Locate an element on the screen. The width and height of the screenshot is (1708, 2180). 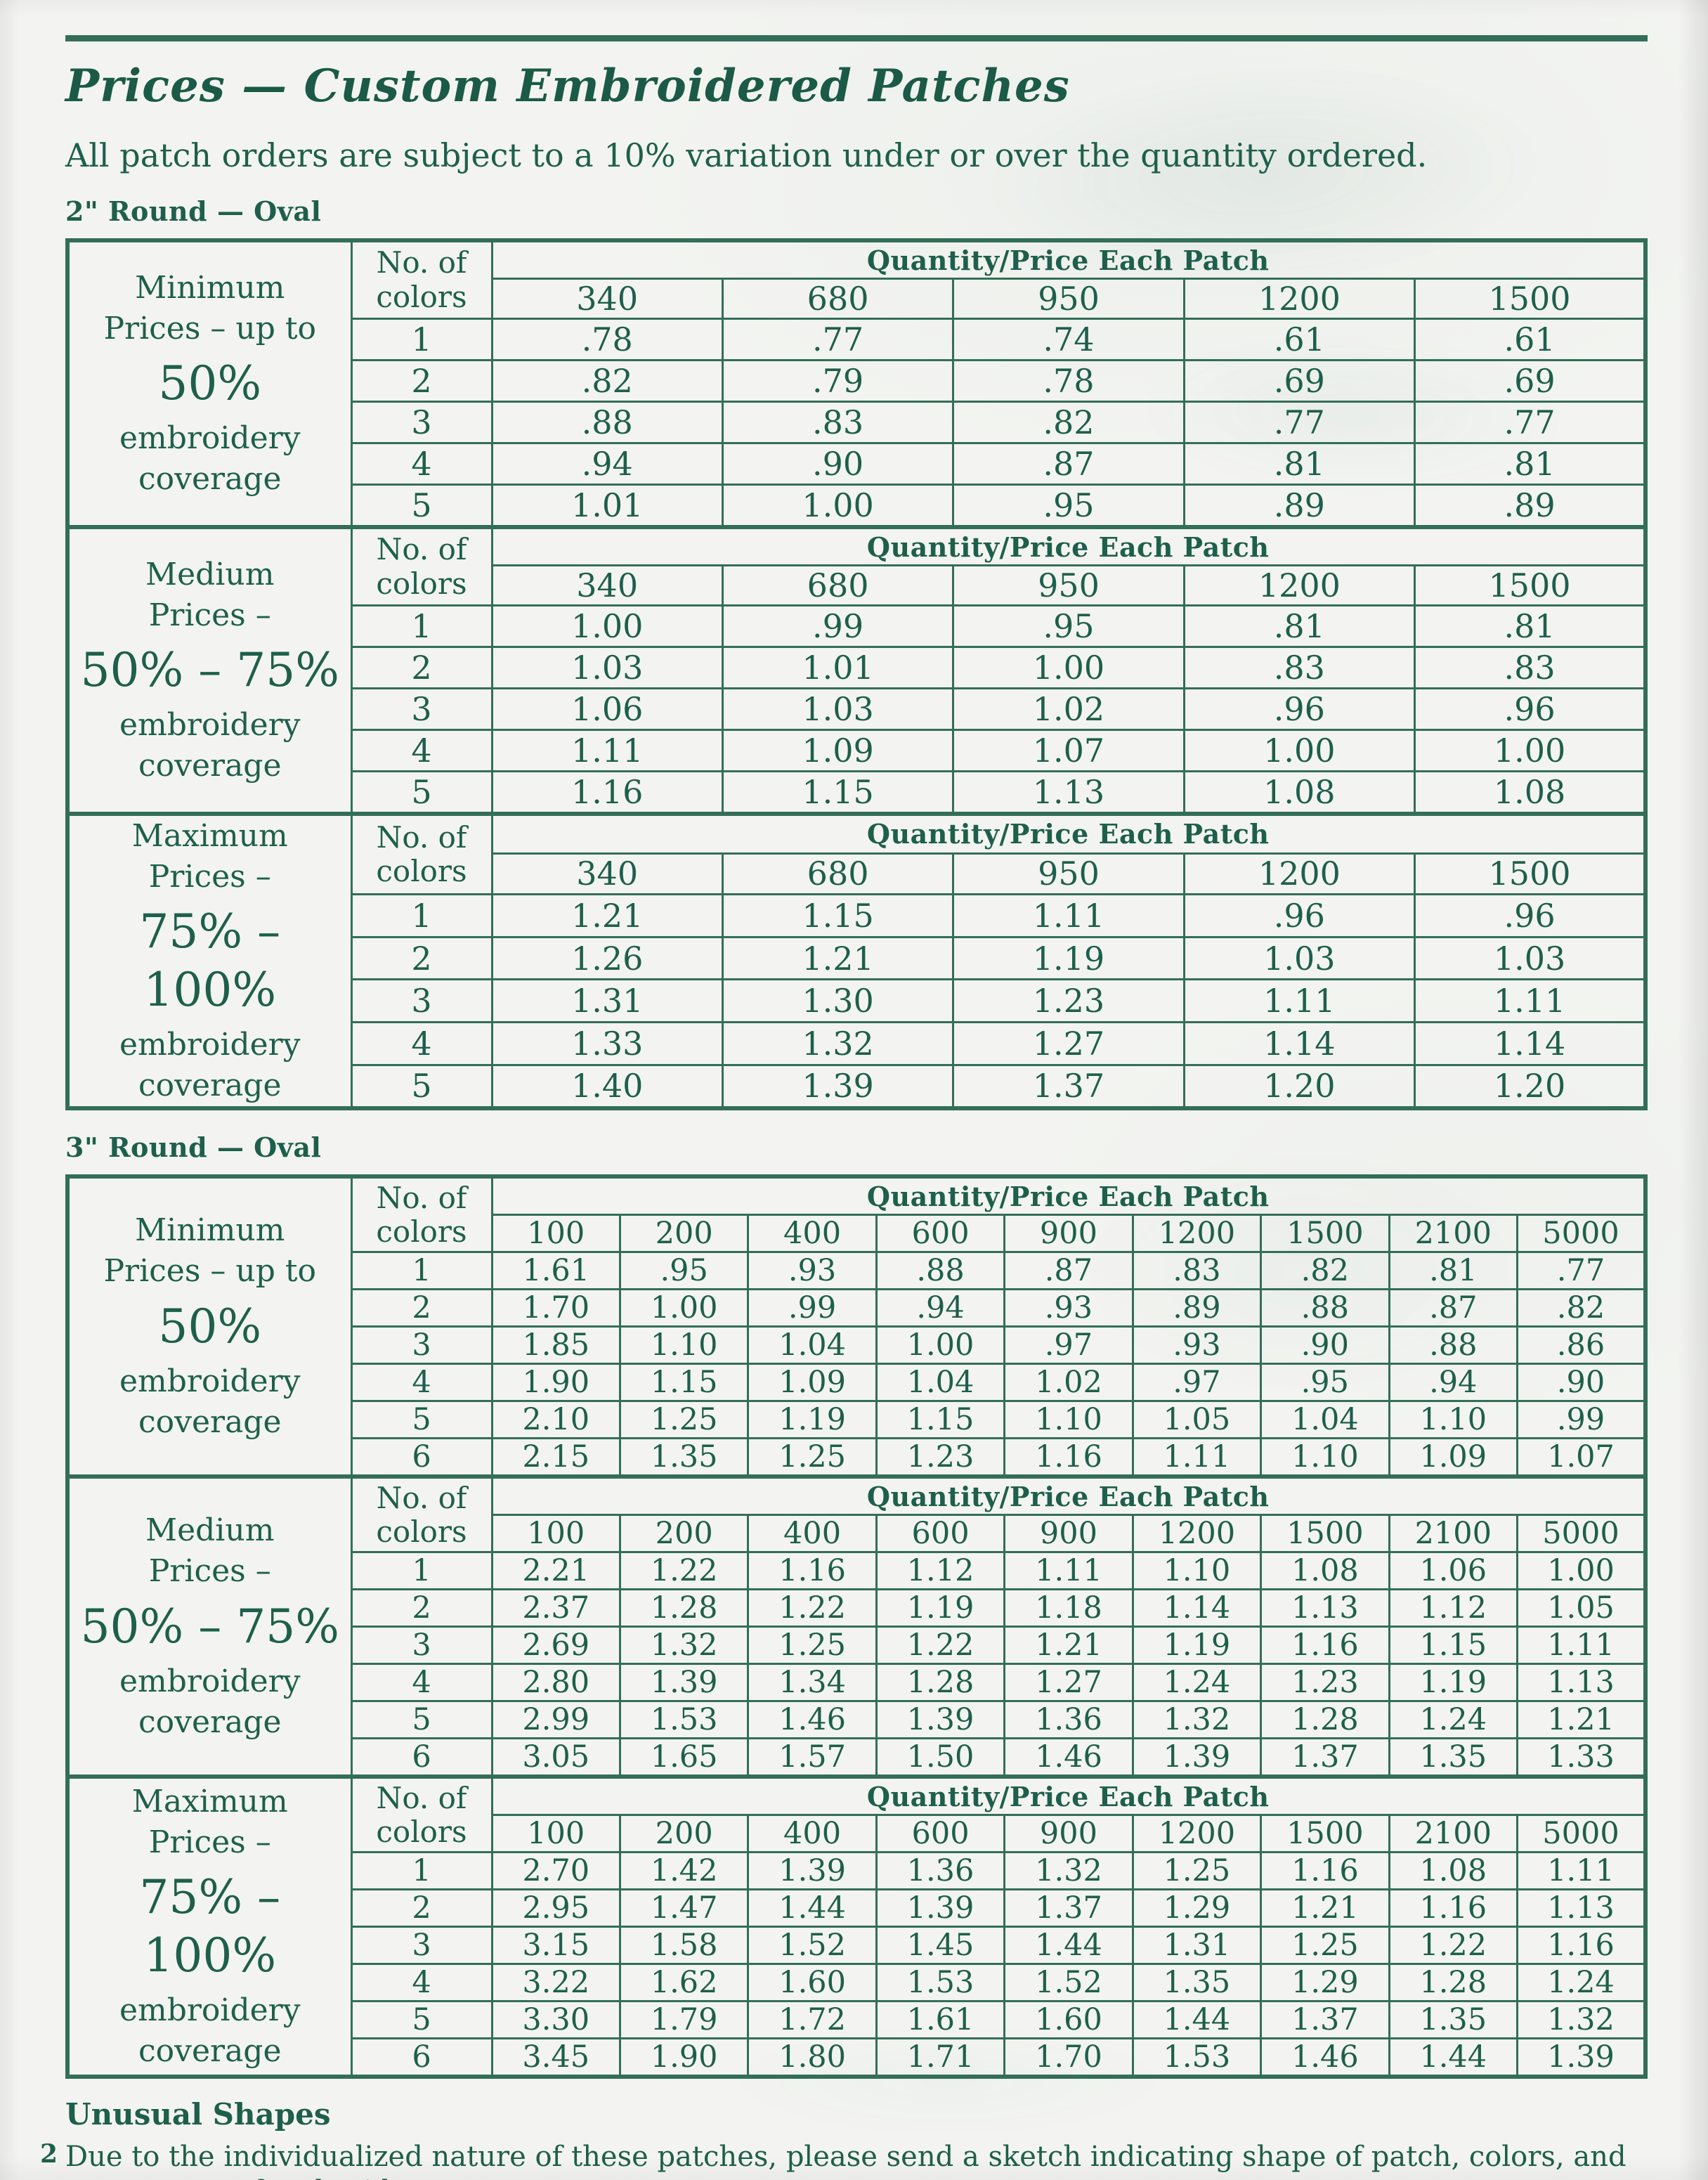
price-value: .77 is located at coordinates (1299, 422).